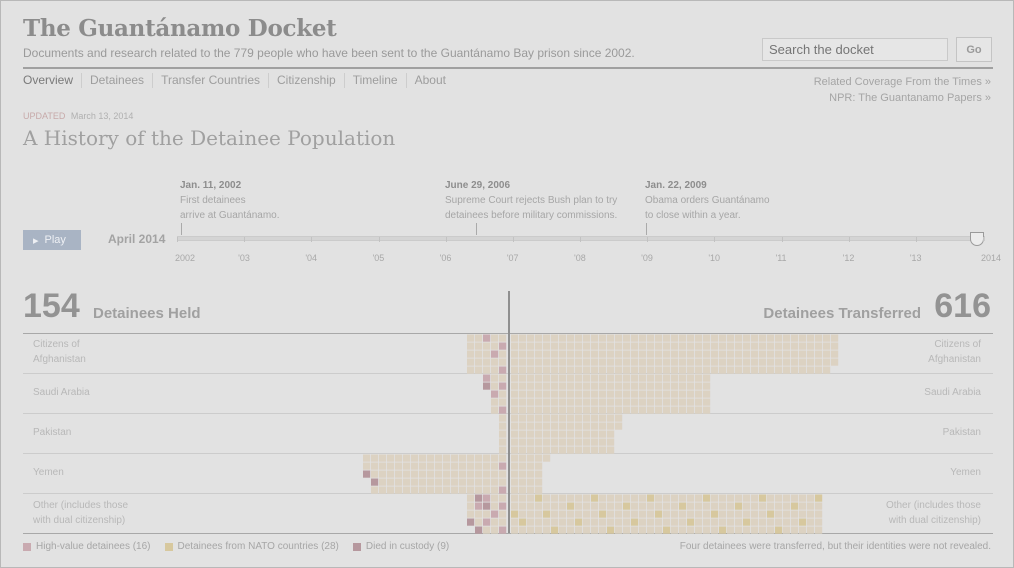 The image size is (1014, 568). Describe the element at coordinates (52, 240) in the screenshot. I see `play-button: ▸ Play` at that location.